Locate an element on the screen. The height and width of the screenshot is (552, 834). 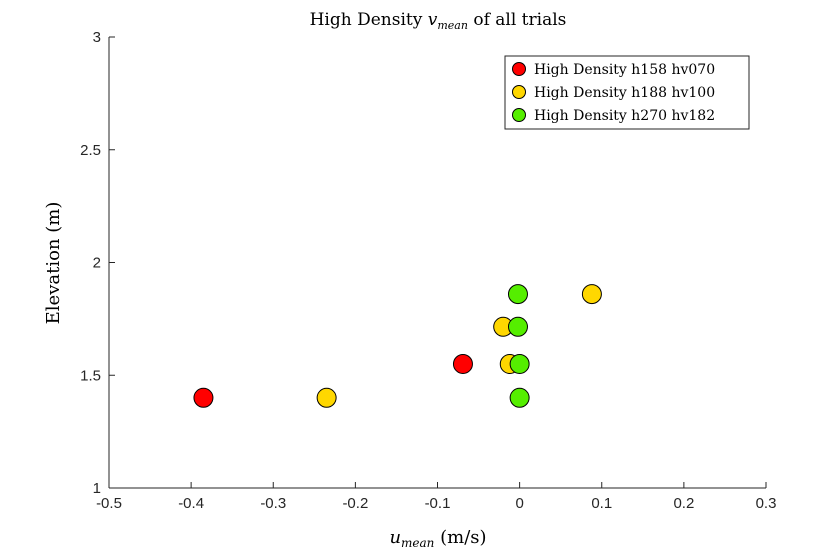
y-ticks: 1 1.5 2 2.5 3 is located at coordinates (97, 263).